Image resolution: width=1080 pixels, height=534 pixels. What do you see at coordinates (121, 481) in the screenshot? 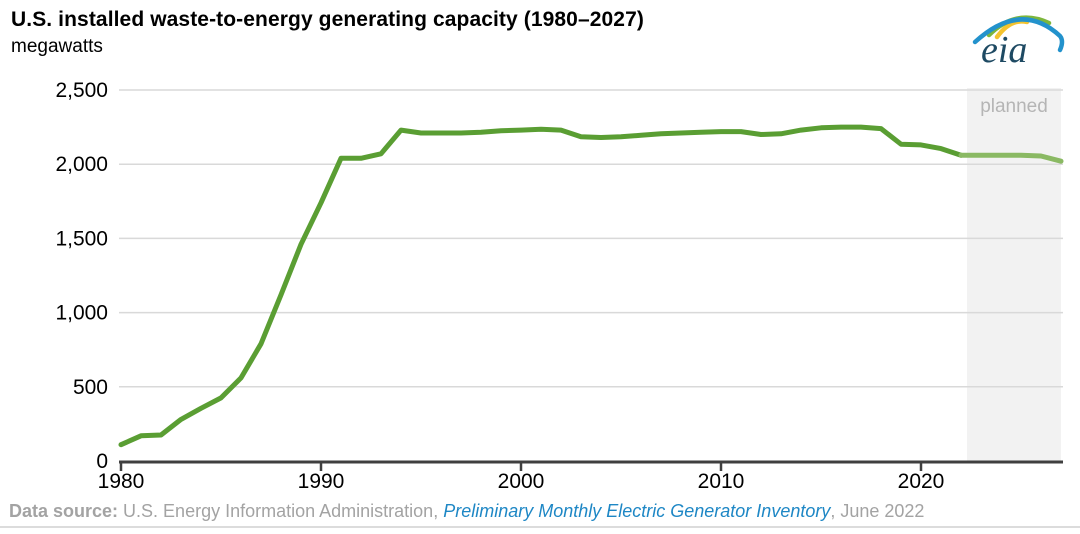
I see `x-tick-label: 1980` at bounding box center [121, 481].